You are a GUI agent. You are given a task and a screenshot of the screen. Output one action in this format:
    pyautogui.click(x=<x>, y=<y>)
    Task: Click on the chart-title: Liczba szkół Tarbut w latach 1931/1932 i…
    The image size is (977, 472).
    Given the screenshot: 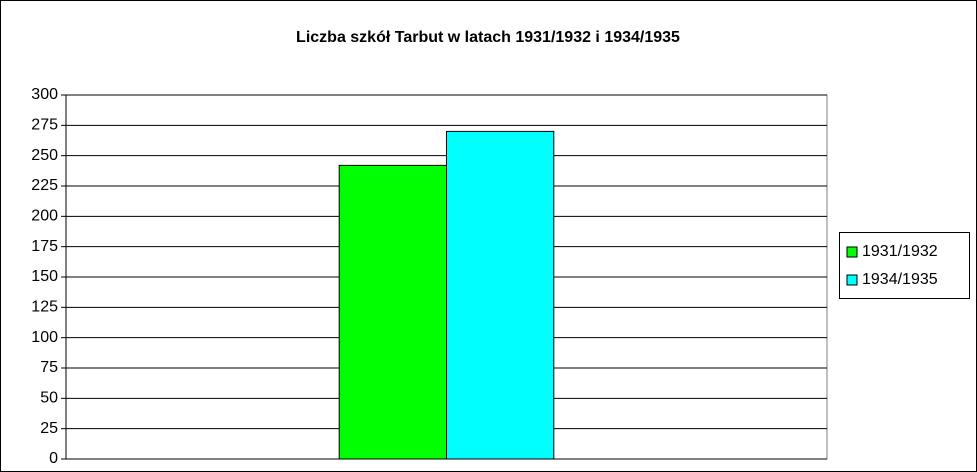 What is the action you would take?
    pyautogui.click(x=488, y=37)
    